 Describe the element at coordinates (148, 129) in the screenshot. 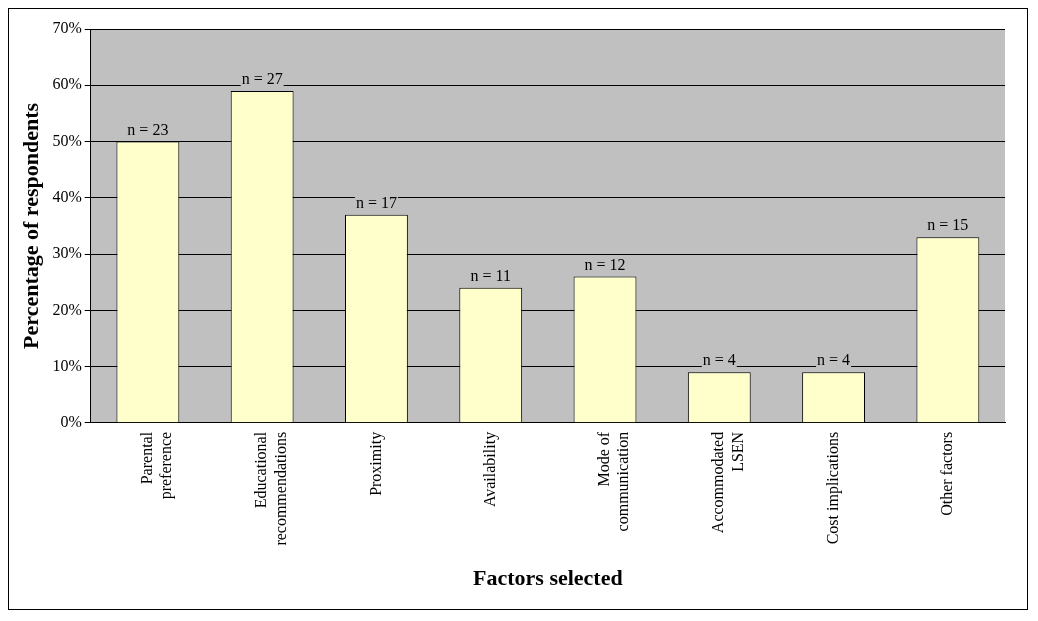

I see `annotation: n = 23` at that location.